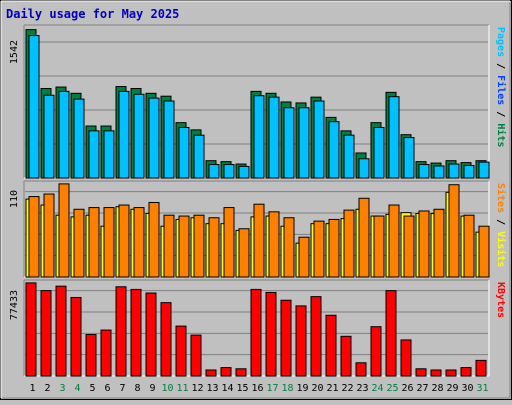 The height and width of the screenshot is (405, 512). Describe the element at coordinates (302, 388) in the screenshot. I see `x-tick-label-day-19: 19` at that location.